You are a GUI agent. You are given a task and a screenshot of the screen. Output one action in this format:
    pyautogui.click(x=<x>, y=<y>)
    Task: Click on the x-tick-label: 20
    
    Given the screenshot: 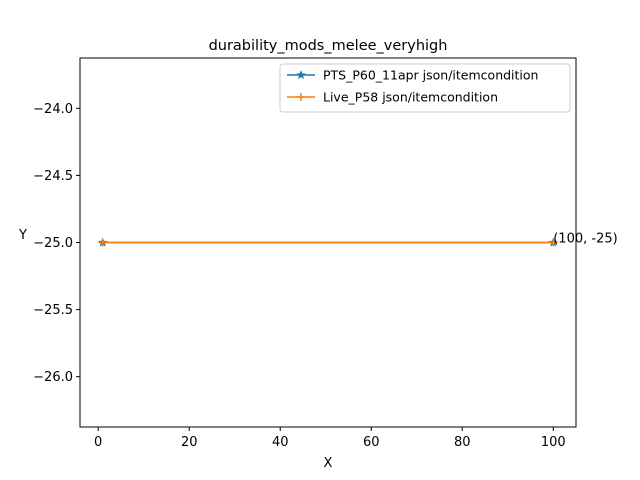 What is the action you would take?
    pyautogui.click(x=189, y=442)
    